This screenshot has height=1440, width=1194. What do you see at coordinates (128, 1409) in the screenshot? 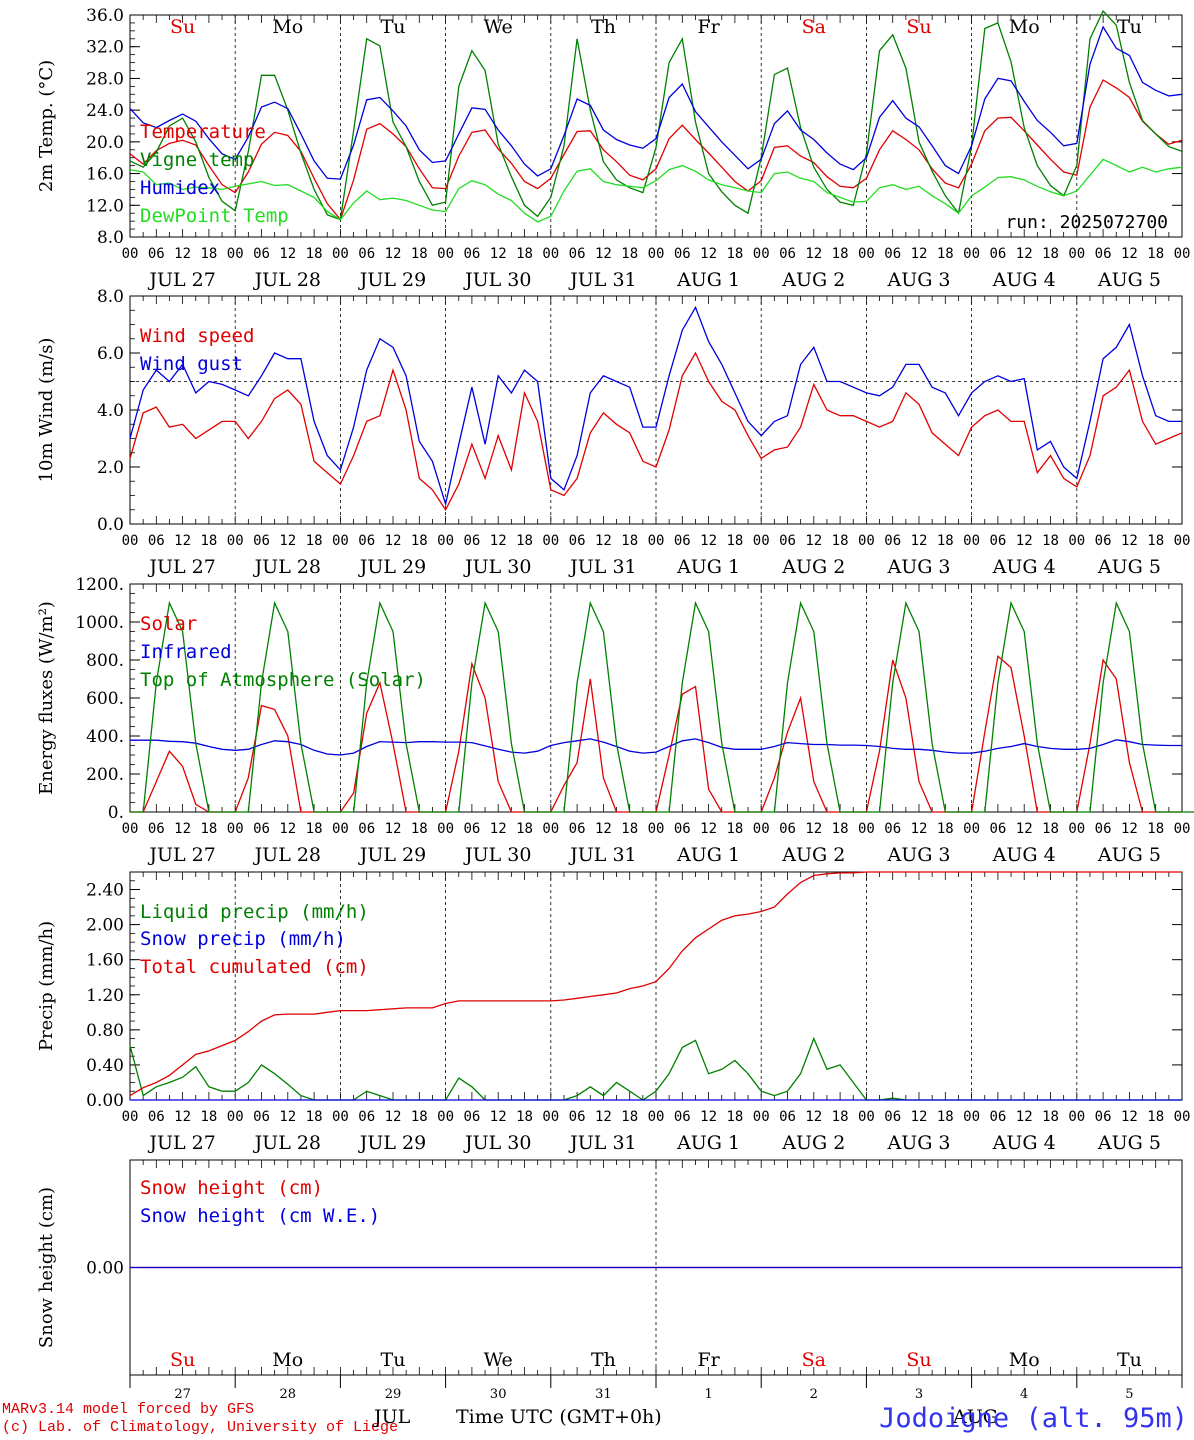
I see `model-line: MARv3.14 model forced by GFS` at bounding box center [128, 1409].